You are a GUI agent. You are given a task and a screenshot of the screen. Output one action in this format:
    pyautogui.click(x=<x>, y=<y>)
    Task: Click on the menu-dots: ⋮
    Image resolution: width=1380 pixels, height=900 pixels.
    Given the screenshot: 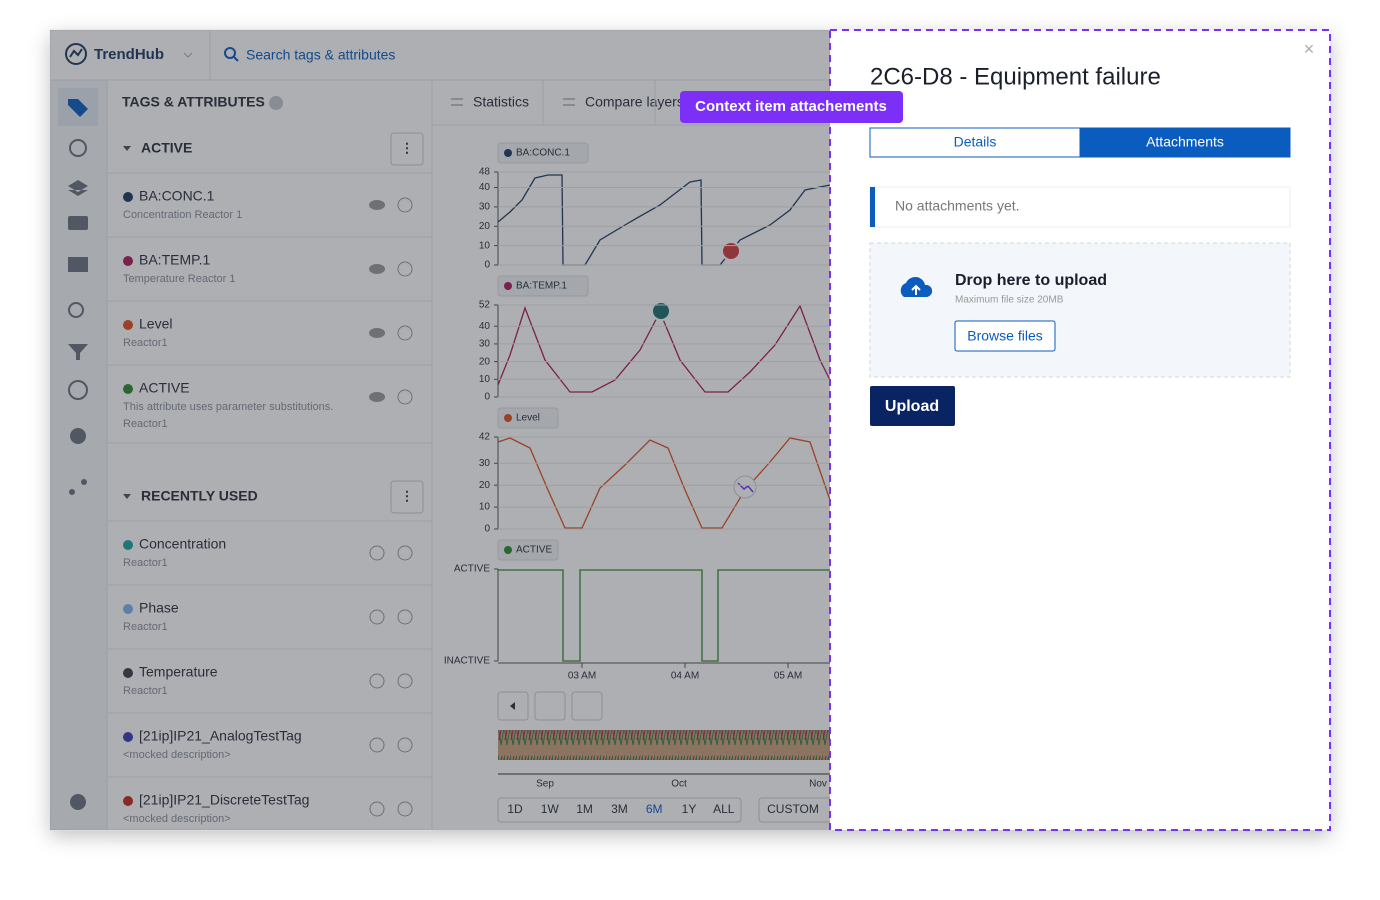 What is the action you would take?
    pyautogui.click(x=407, y=147)
    